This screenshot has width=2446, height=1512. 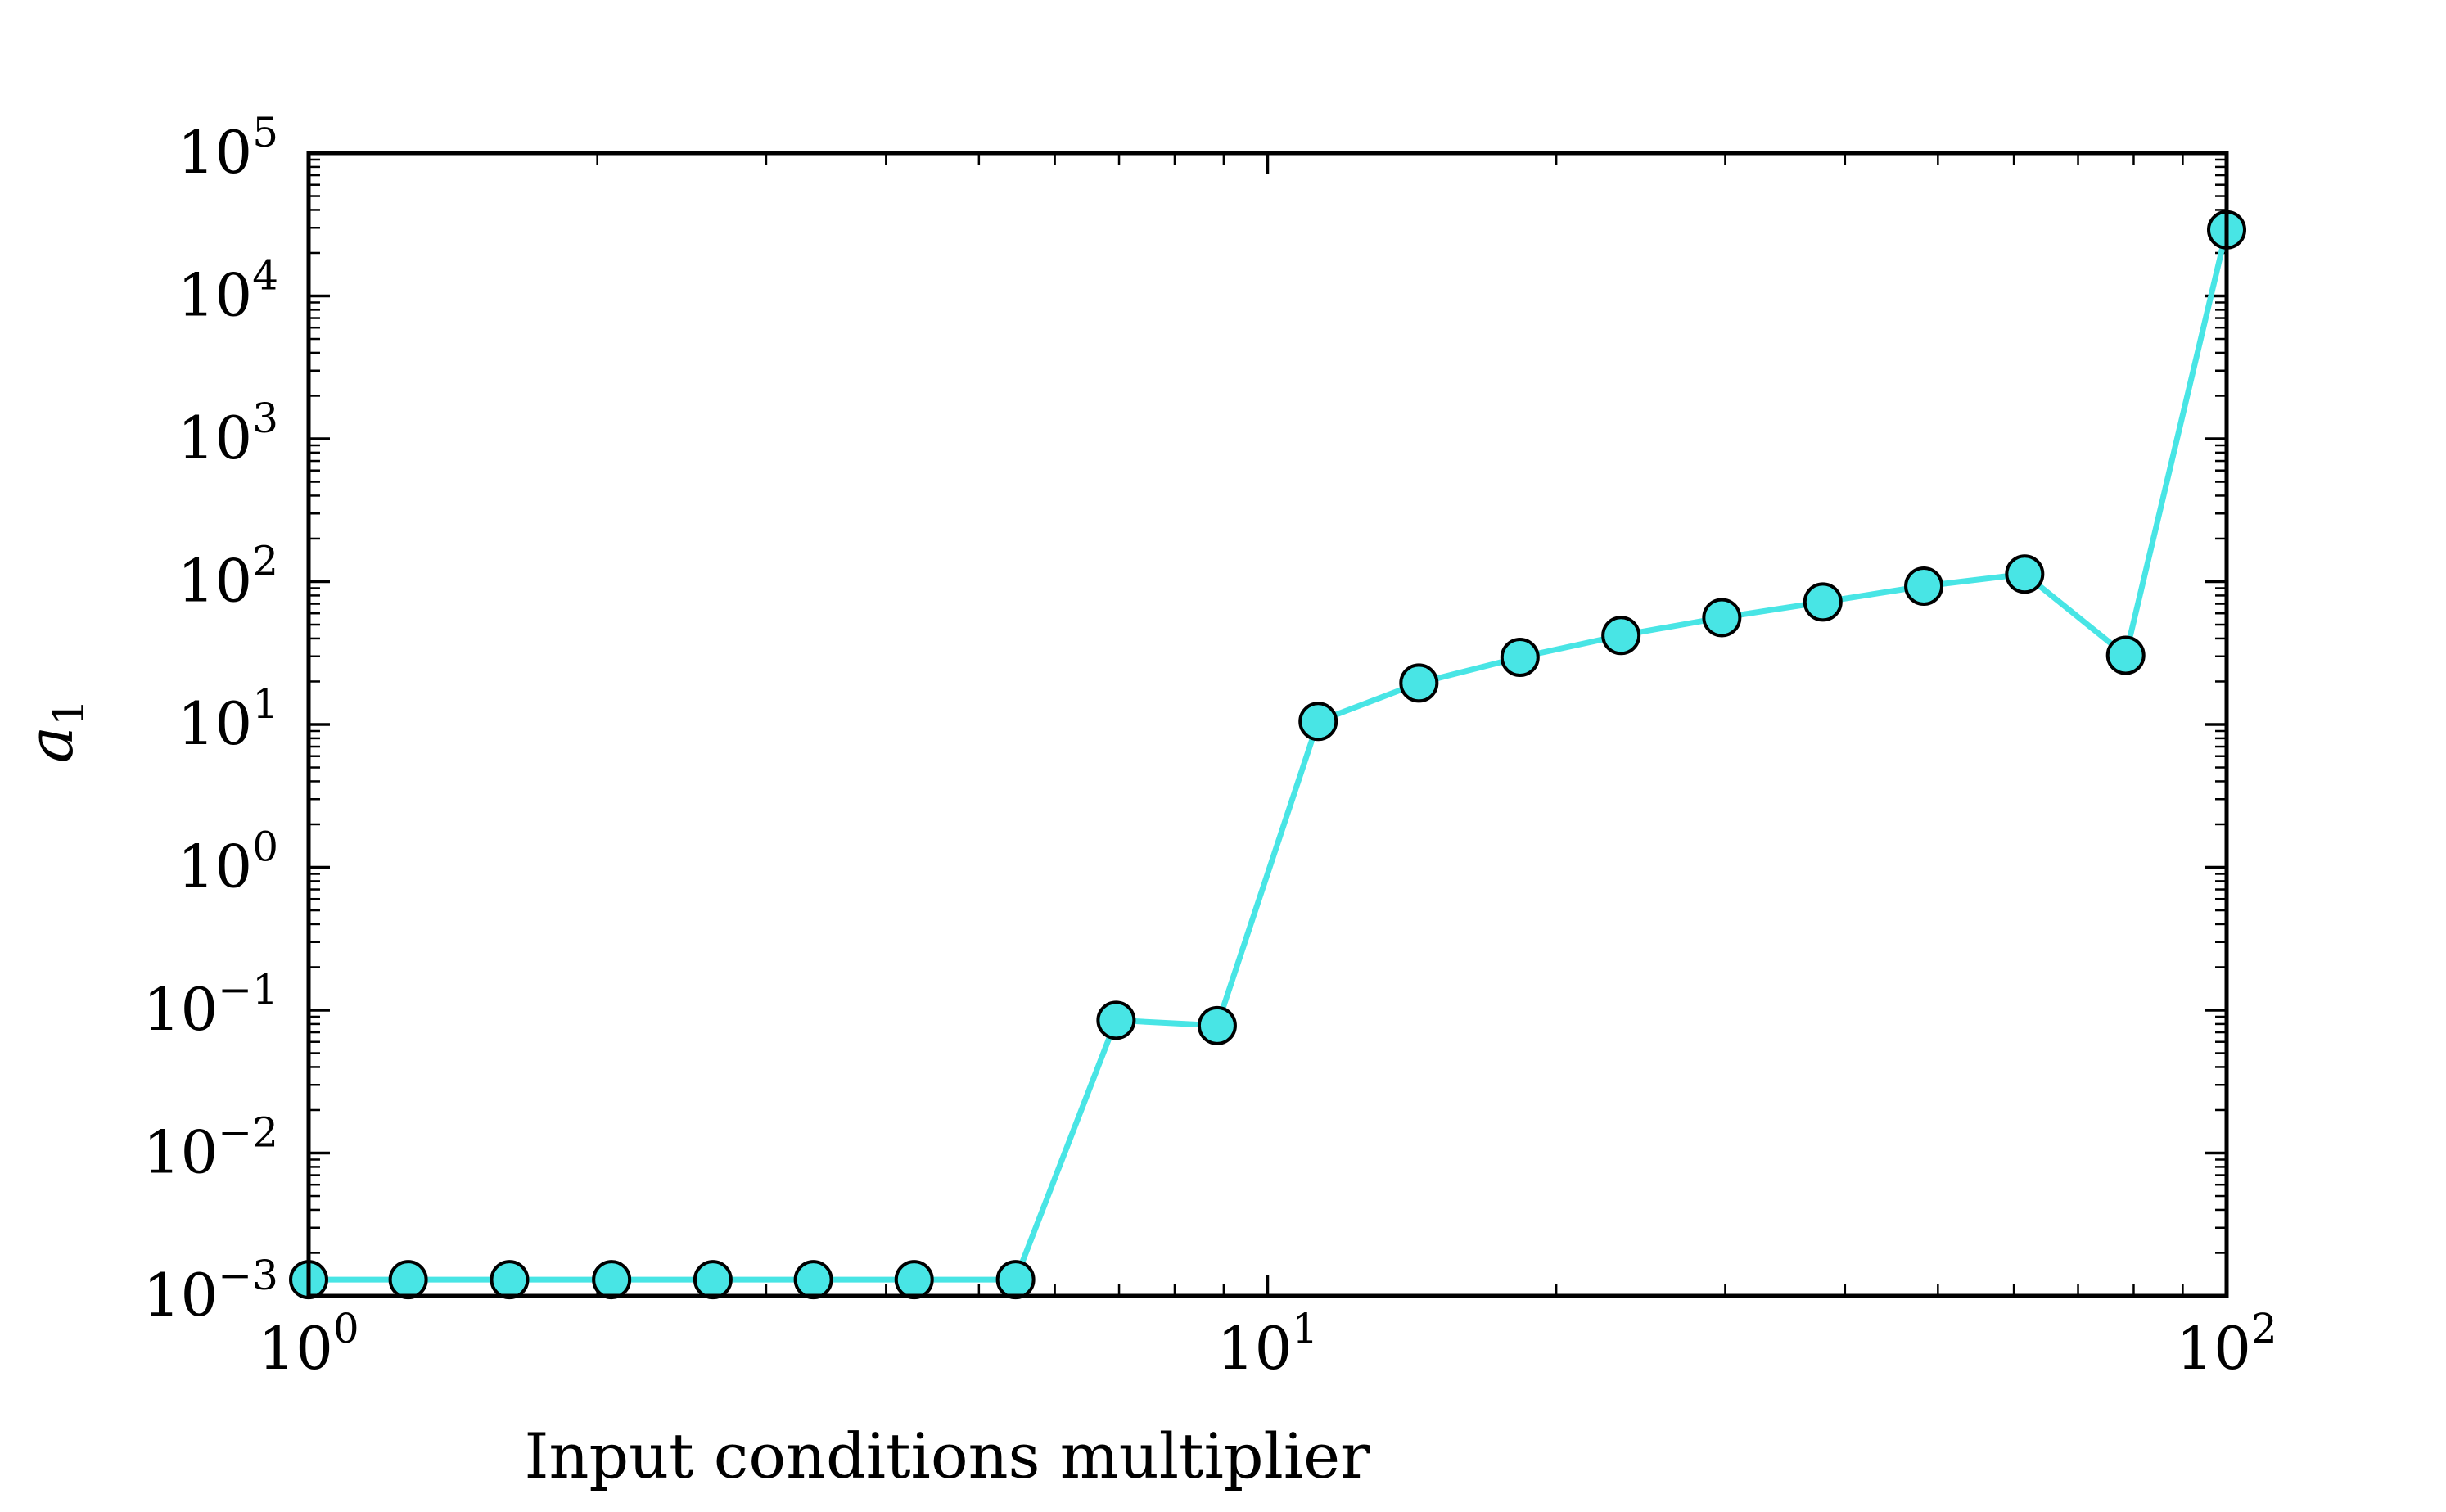 What do you see at coordinates (308, 1344) in the screenshot?
I see `x-tick-label: 10⁰` at bounding box center [308, 1344].